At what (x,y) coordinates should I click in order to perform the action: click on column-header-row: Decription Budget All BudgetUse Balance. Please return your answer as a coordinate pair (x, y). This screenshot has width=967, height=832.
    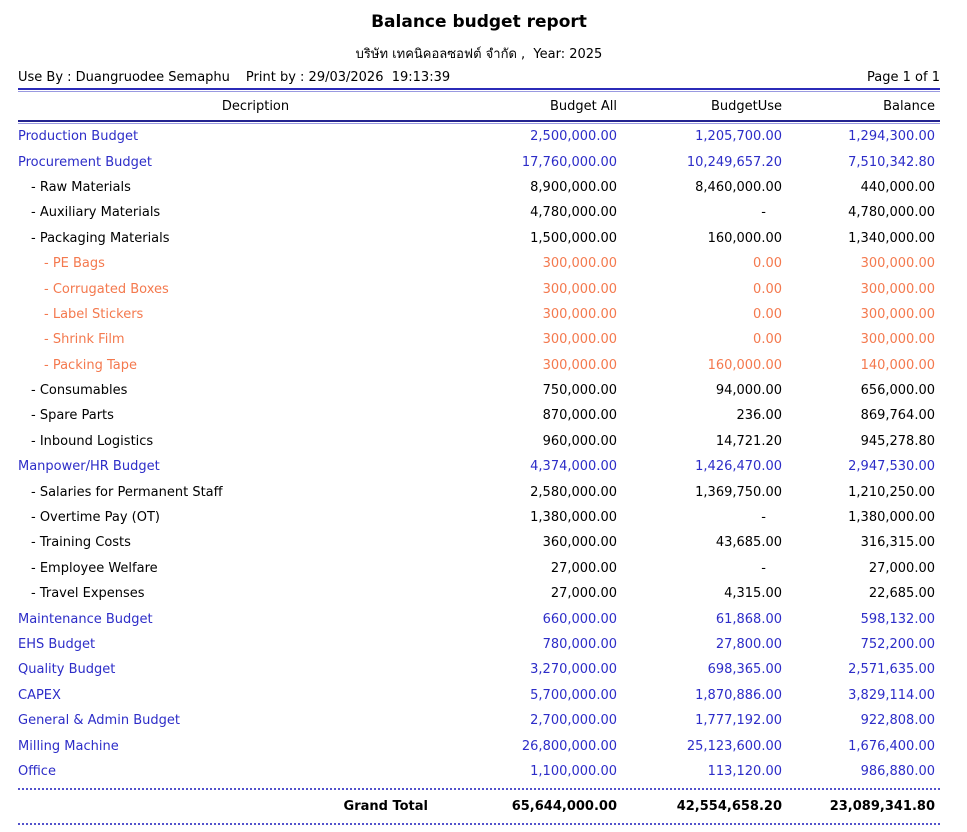
    Looking at the image, I should click on (479, 106).